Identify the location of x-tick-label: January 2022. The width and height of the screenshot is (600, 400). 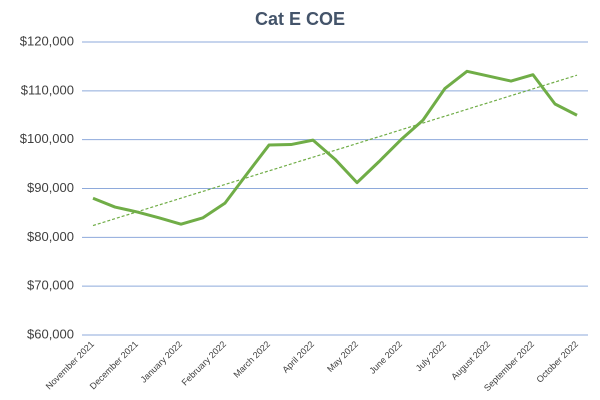
(161, 362).